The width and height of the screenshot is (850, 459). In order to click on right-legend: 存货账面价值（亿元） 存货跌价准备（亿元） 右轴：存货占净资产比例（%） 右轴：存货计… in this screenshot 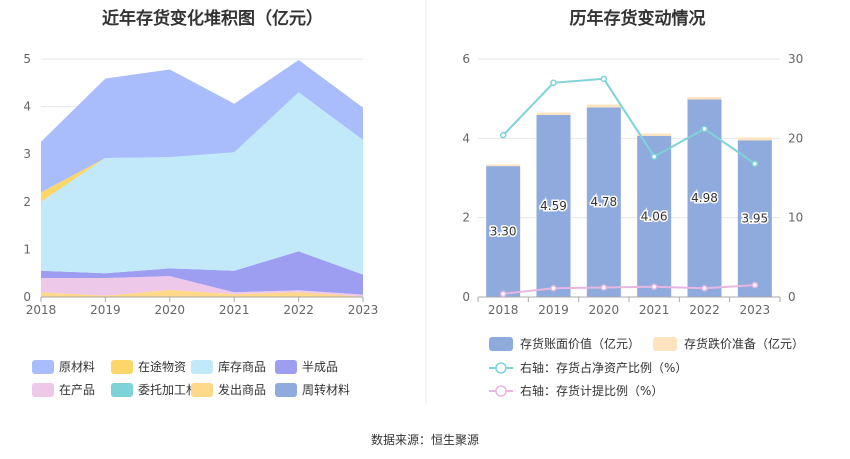, I will do `click(646, 367)`.